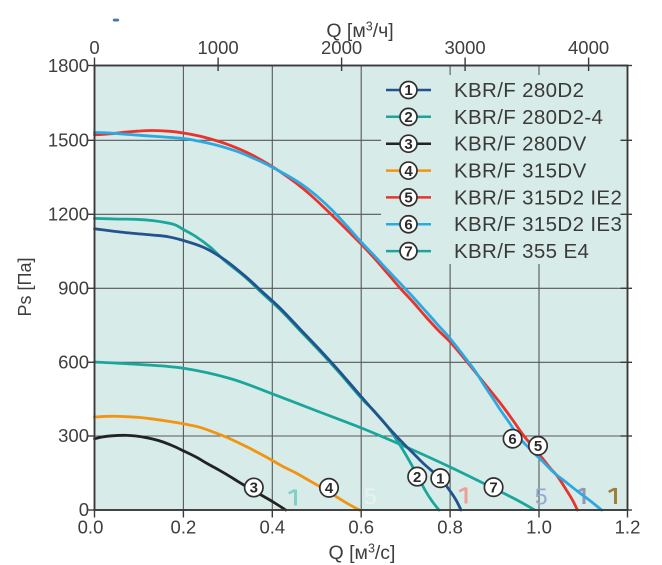 The width and height of the screenshot is (662, 565). Describe the element at coordinates (520, 144) in the screenshot. I see `svg-text: KBR/F 280DV` at that location.